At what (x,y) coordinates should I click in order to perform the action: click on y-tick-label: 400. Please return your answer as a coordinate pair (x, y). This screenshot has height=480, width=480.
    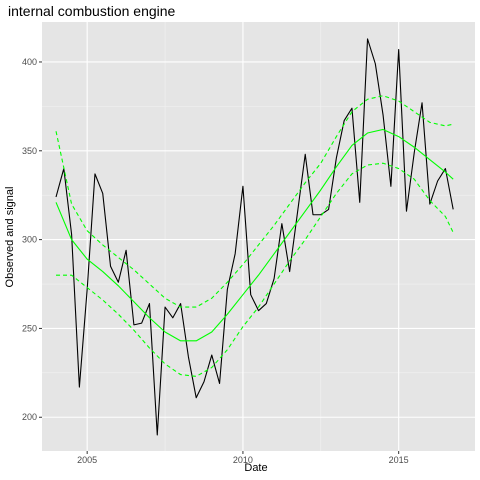
    Looking at the image, I should click on (29, 62).